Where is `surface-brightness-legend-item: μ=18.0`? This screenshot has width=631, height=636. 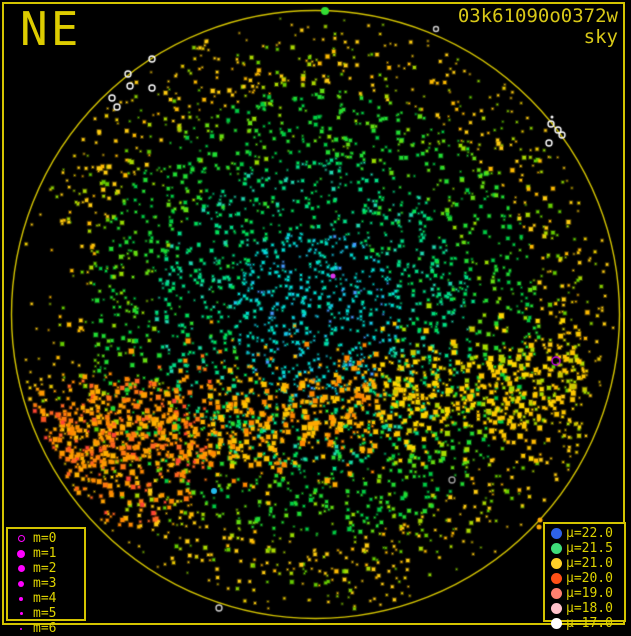
surface-brightness-legend-item: μ=18.0 is located at coordinates (584, 608).